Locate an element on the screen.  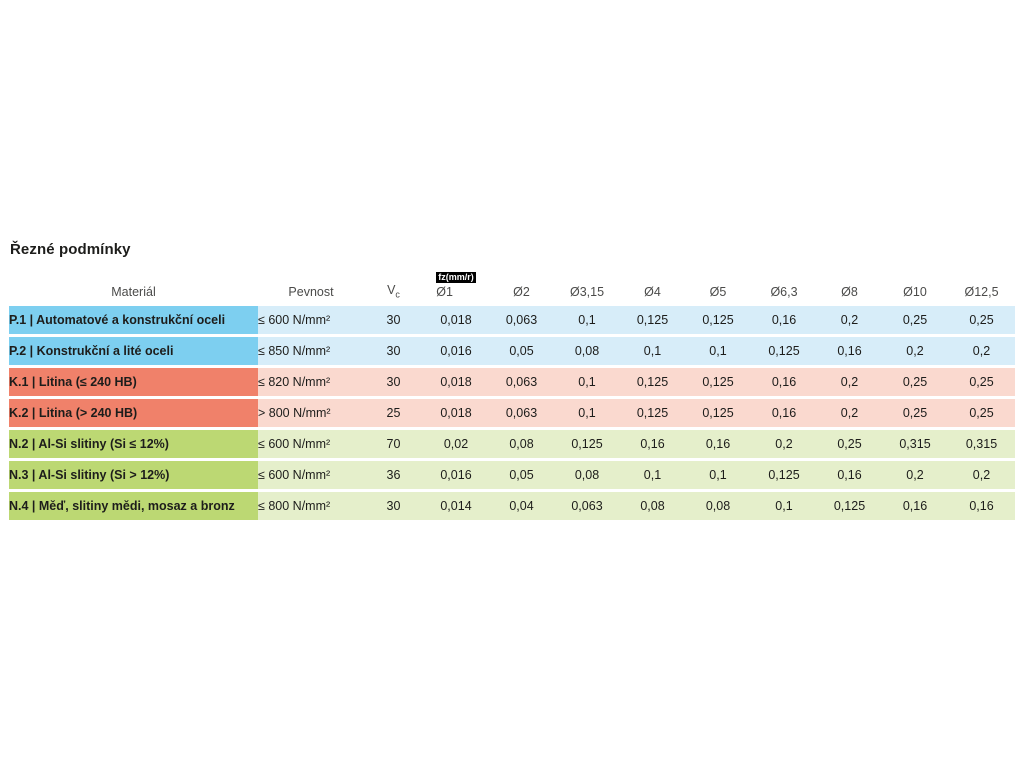
vc-cell: 36 is located at coordinates (393, 475).